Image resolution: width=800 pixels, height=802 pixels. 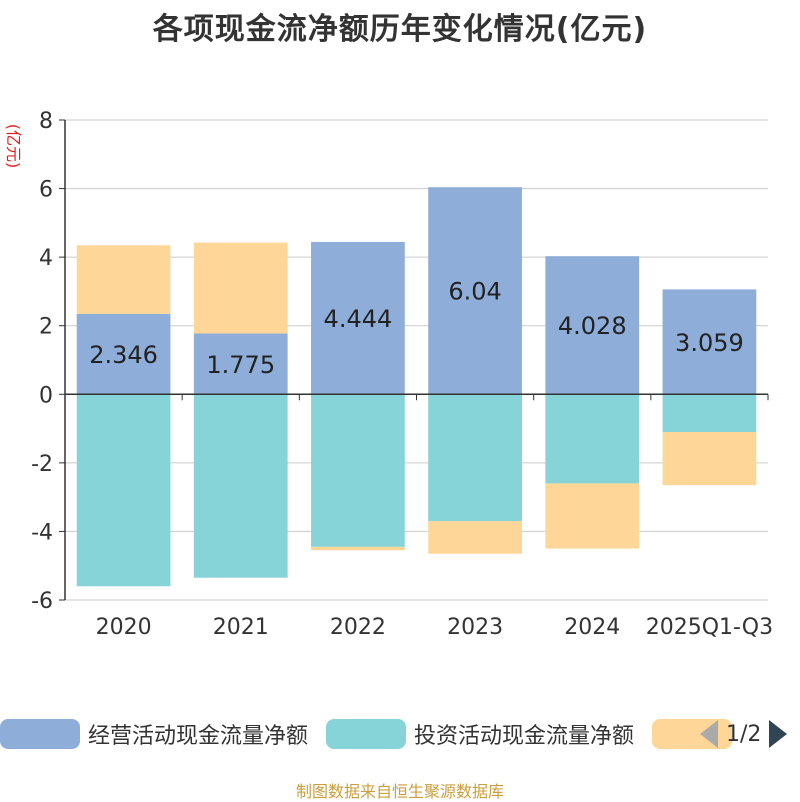 I want to click on bar-s0-2023, so click(x=475, y=291).